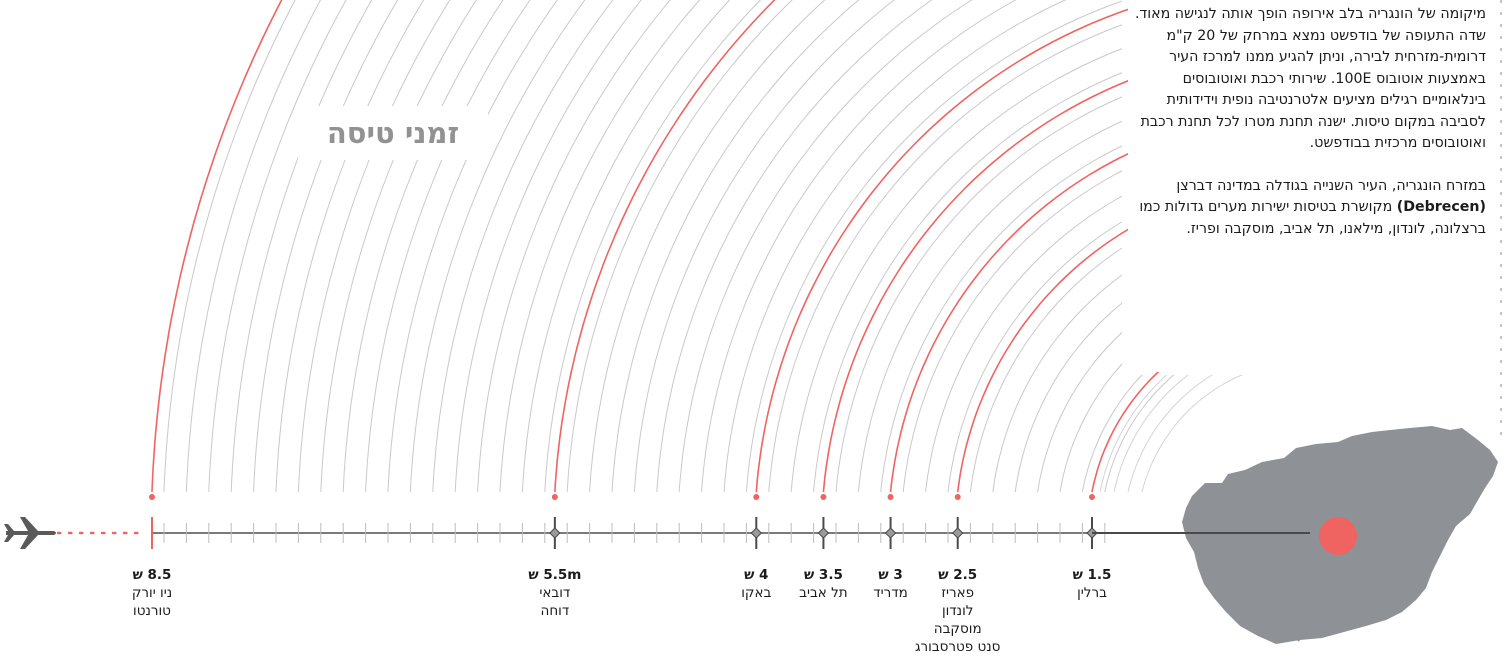 This screenshot has width=1505, height=661. I want to click on edge-dash-marks, so click(1501, 220).